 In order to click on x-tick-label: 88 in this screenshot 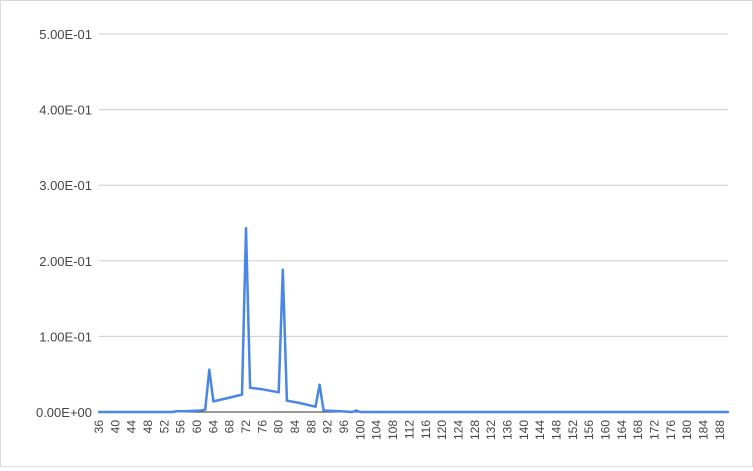, I will do `click(311, 427)`.